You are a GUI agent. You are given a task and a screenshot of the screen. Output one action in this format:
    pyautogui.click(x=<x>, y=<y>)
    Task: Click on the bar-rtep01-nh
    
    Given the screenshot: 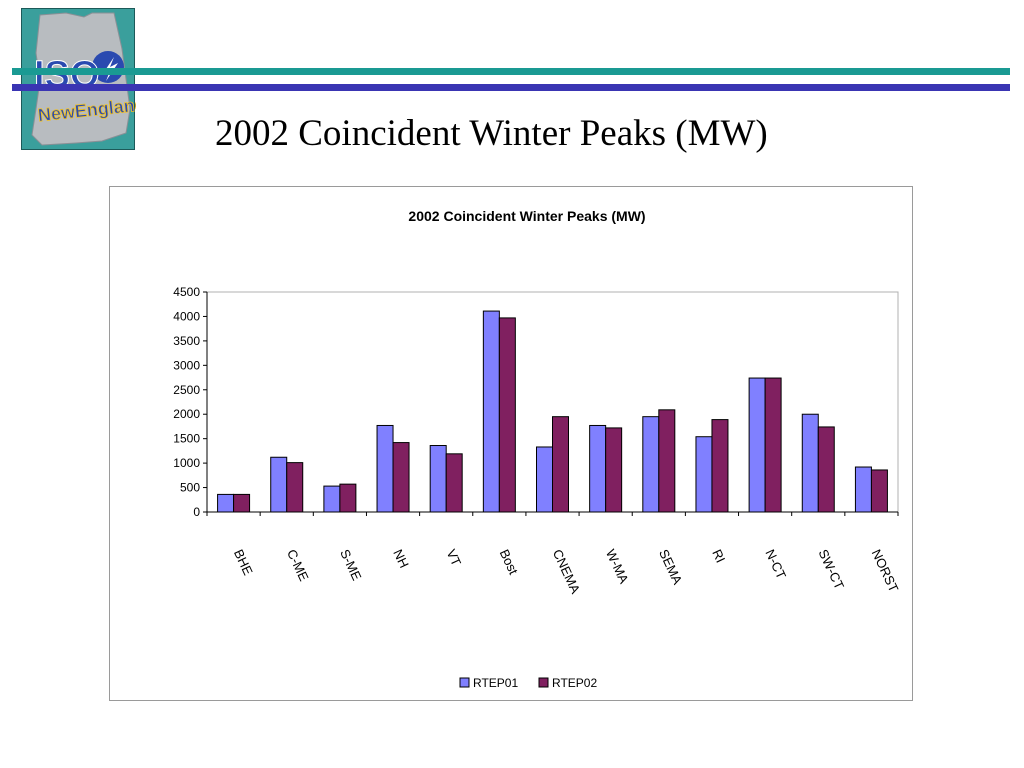 What is the action you would take?
    pyautogui.click(x=385, y=468)
    